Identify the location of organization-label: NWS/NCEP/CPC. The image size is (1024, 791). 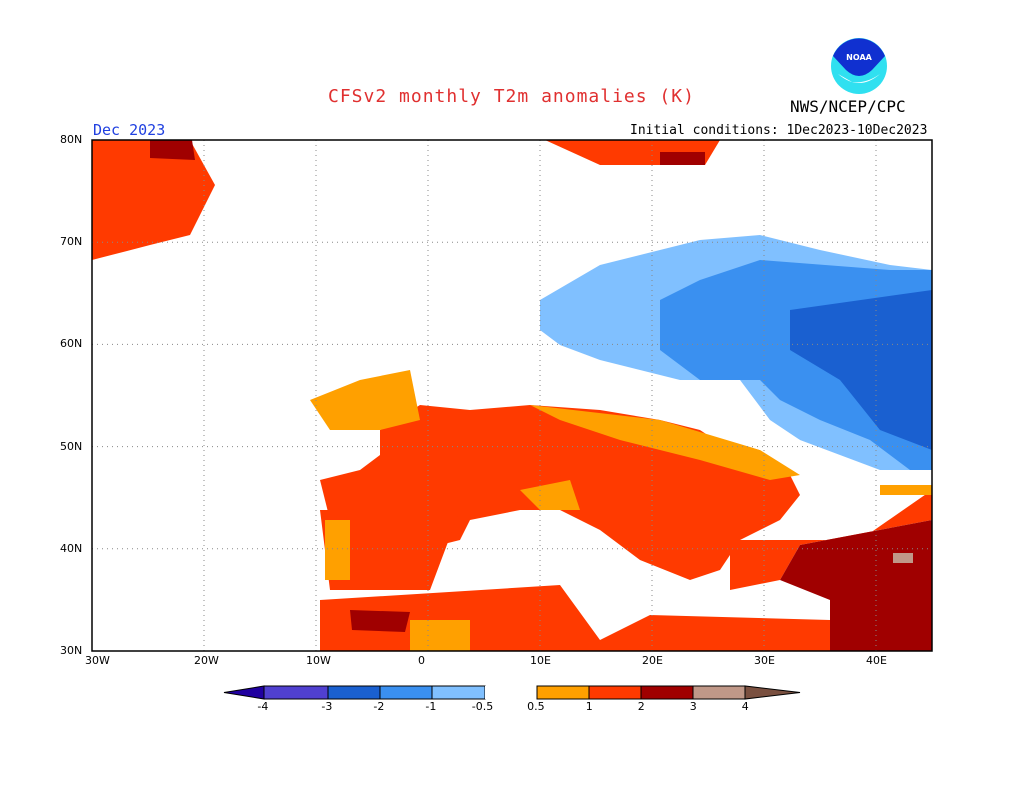
(848, 106).